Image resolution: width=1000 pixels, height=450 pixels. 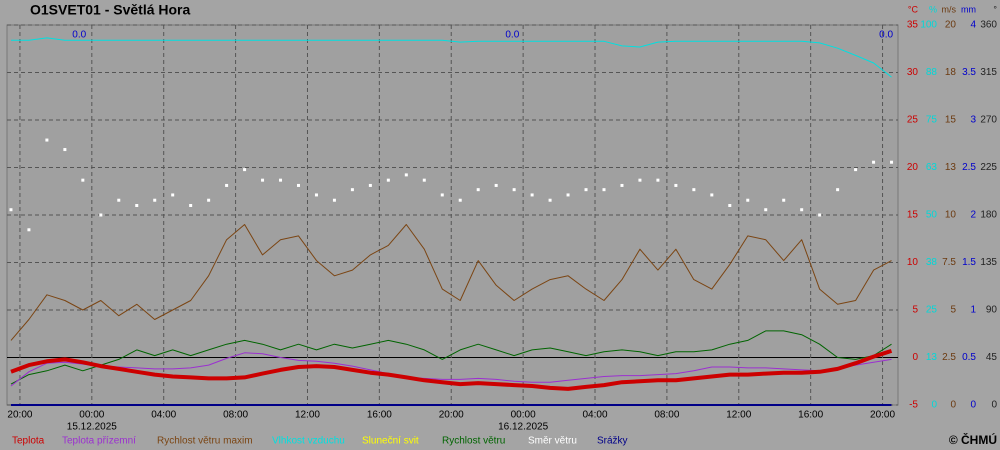 I want to click on y-tick-label: 18, so click(x=951, y=72).